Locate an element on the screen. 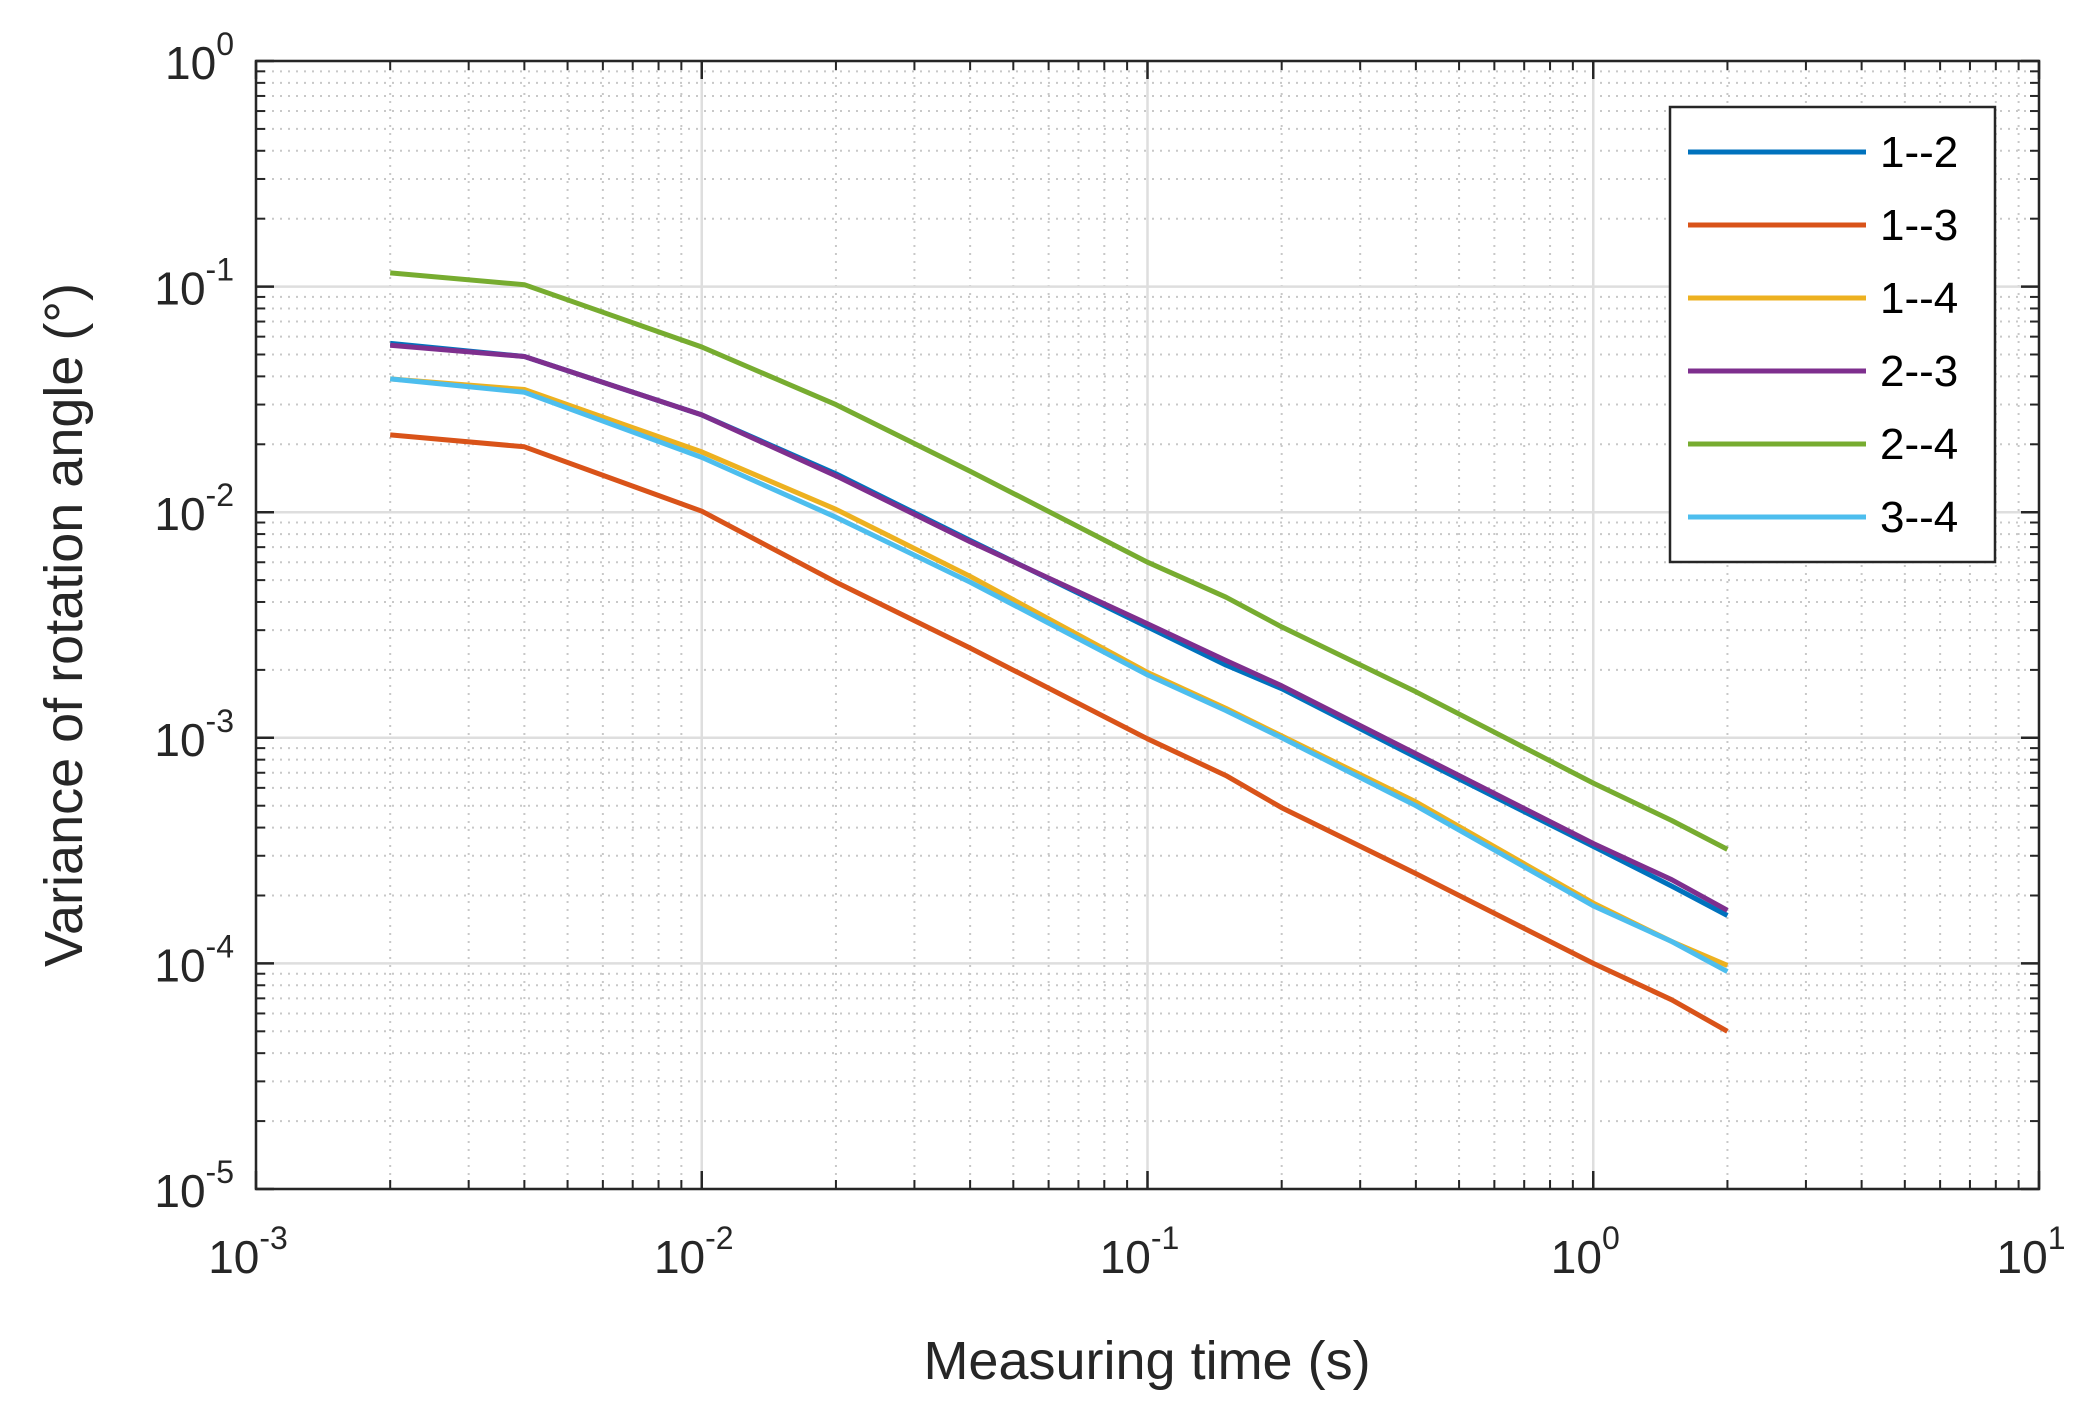 The image size is (2089, 1410). y-tick-exponent: 0 is located at coordinates (225, 44).